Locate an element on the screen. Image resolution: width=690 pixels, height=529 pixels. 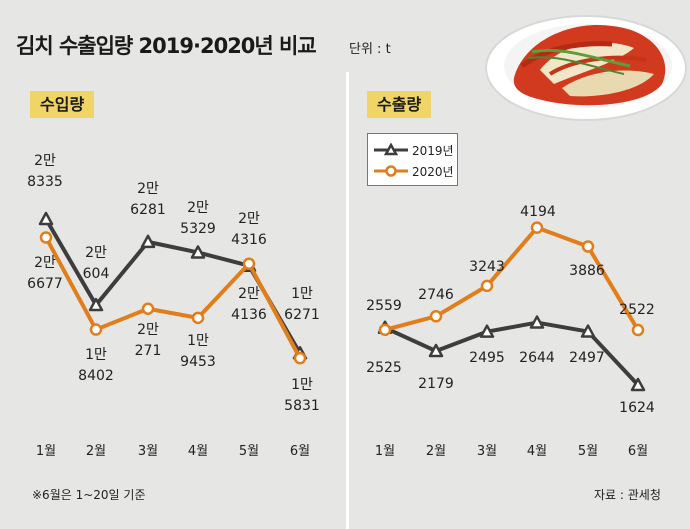
legend-label-2020: 2020년 is located at coordinates (433, 171).